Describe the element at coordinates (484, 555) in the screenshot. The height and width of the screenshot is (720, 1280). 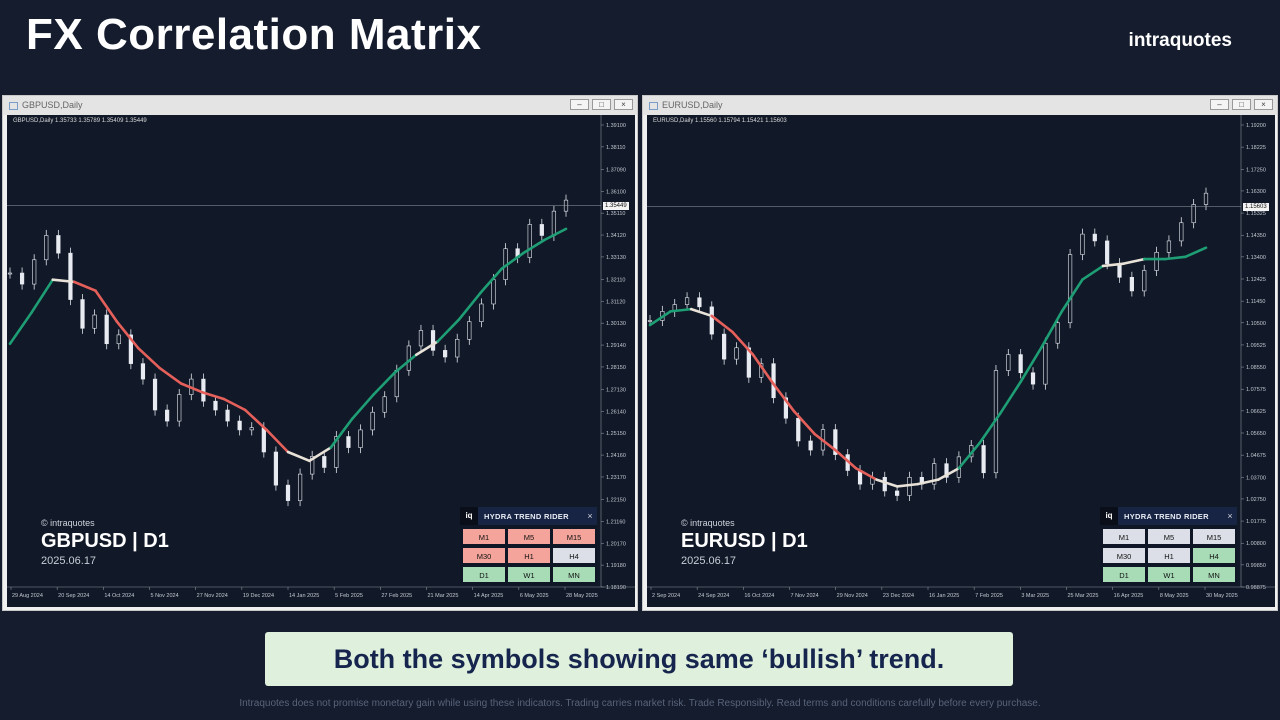
I see `timeframe-cell-m30: M30` at that location.